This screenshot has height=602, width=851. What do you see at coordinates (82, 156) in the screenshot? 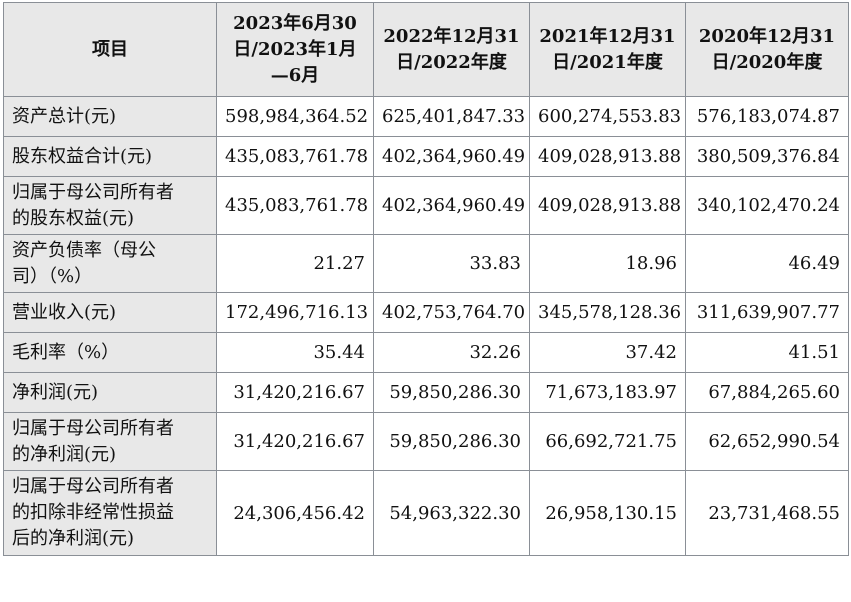
I see `row-label-line: 股东权益合计(元)` at bounding box center [82, 156].